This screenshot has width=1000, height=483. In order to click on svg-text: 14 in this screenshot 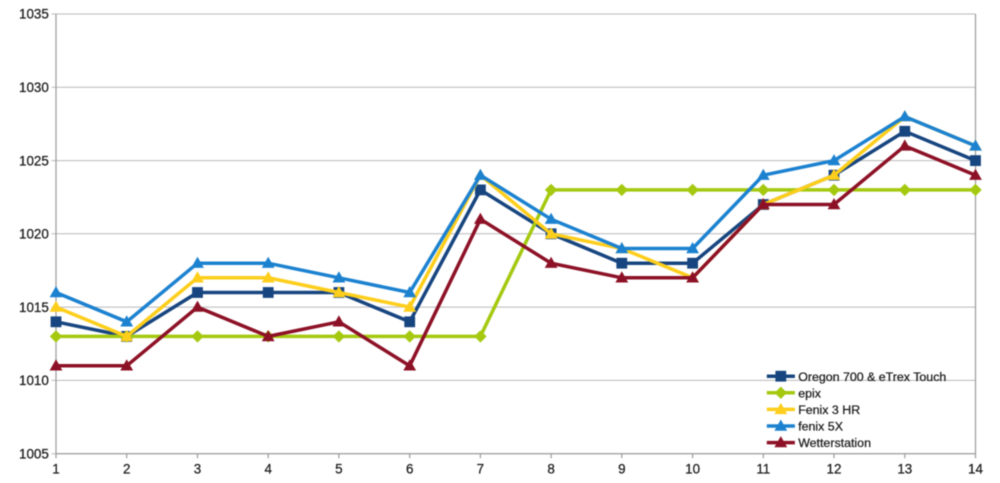, I will do `click(975, 468)`.